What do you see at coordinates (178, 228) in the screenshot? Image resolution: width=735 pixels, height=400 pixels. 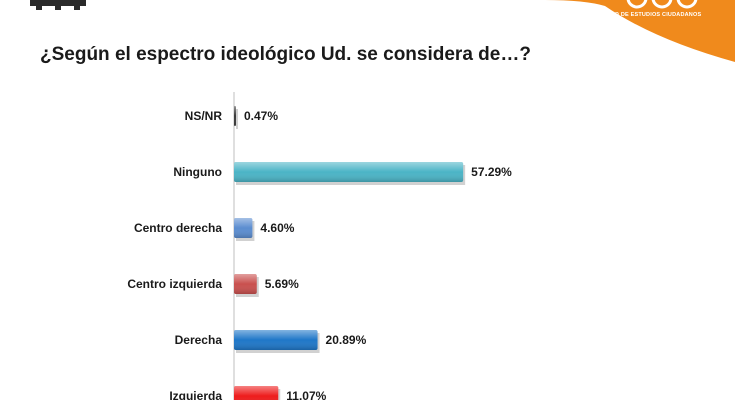 I see `category-label: Centro derecha` at bounding box center [178, 228].